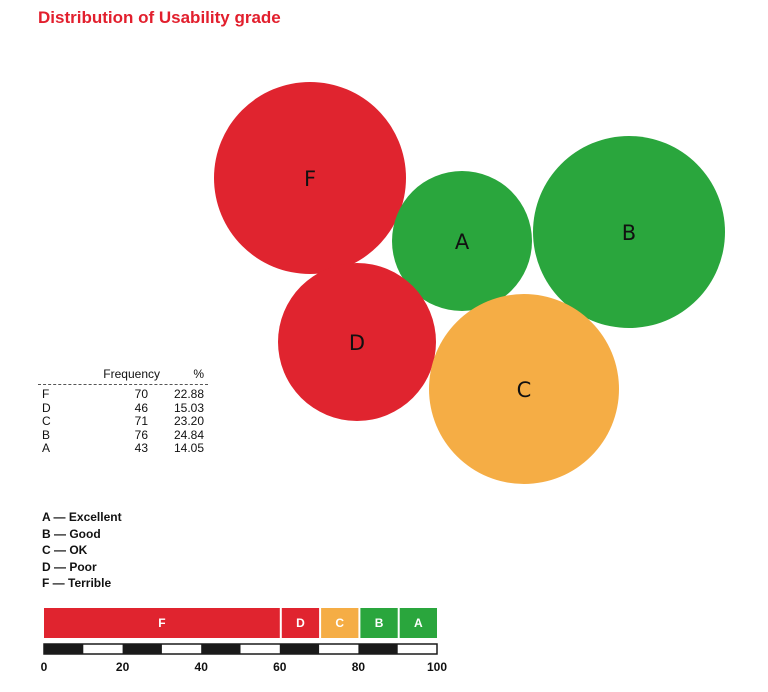  Describe the element at coordinates (188, 407) in the screenshot. I see `row-percent: 15.03` at that location.